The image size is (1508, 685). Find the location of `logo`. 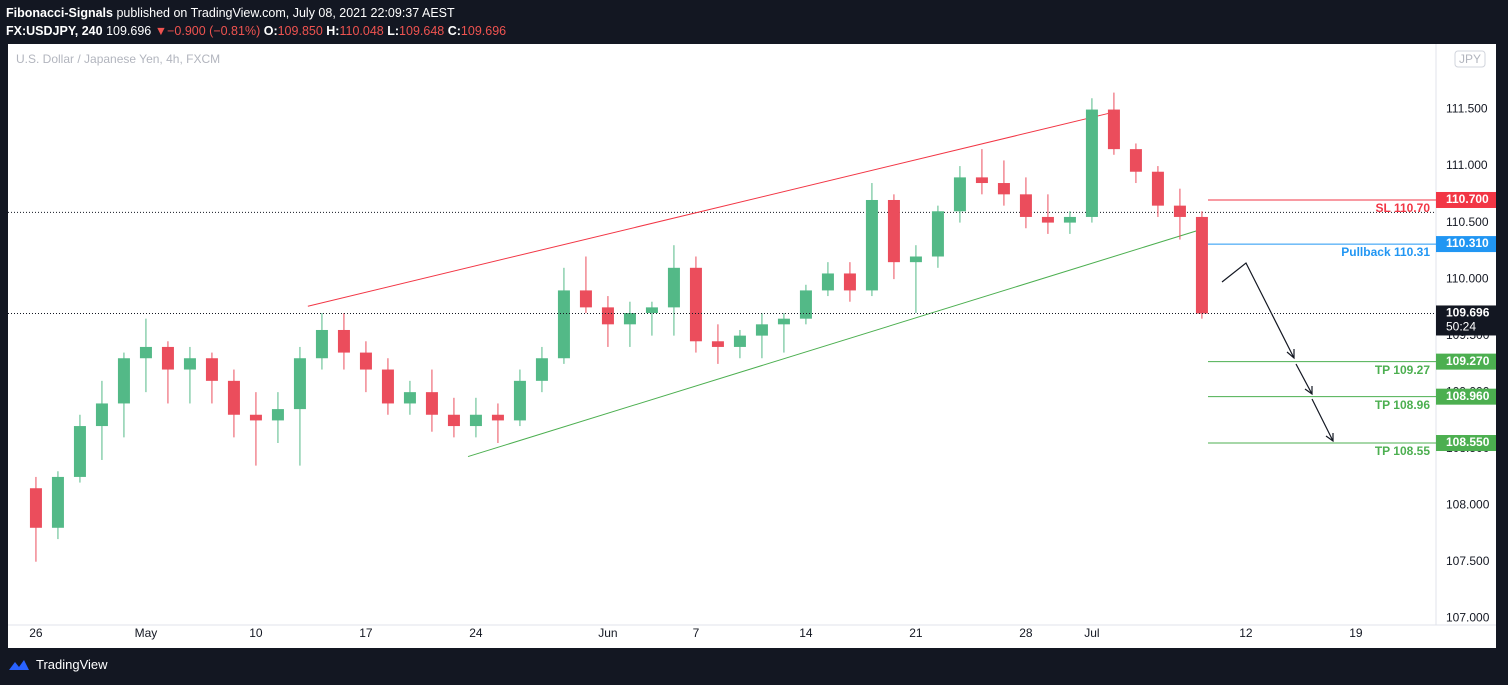

logo is located at coordinates (19, 664).